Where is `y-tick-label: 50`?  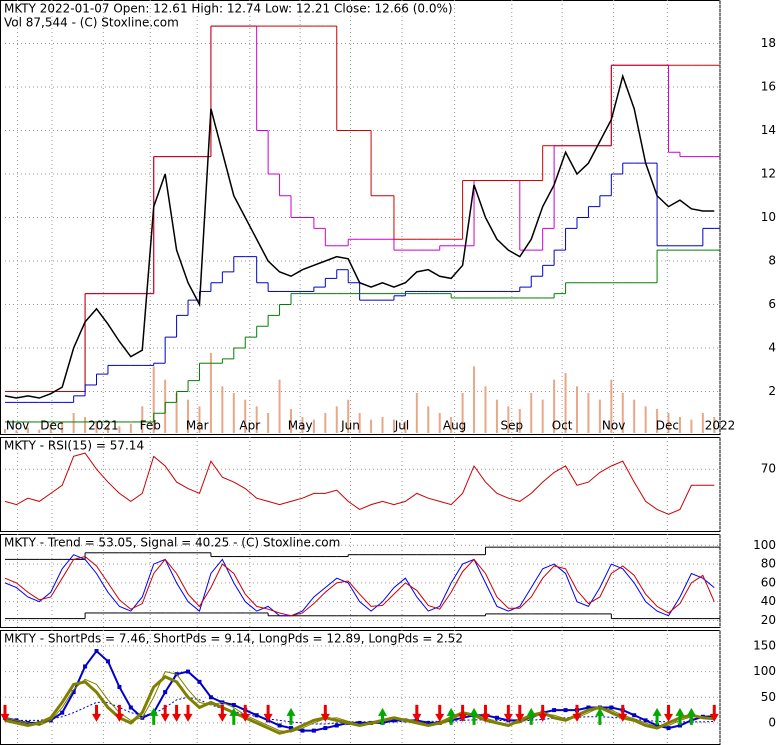 y-tick-label: 50 is located at coordinates (768, 697).